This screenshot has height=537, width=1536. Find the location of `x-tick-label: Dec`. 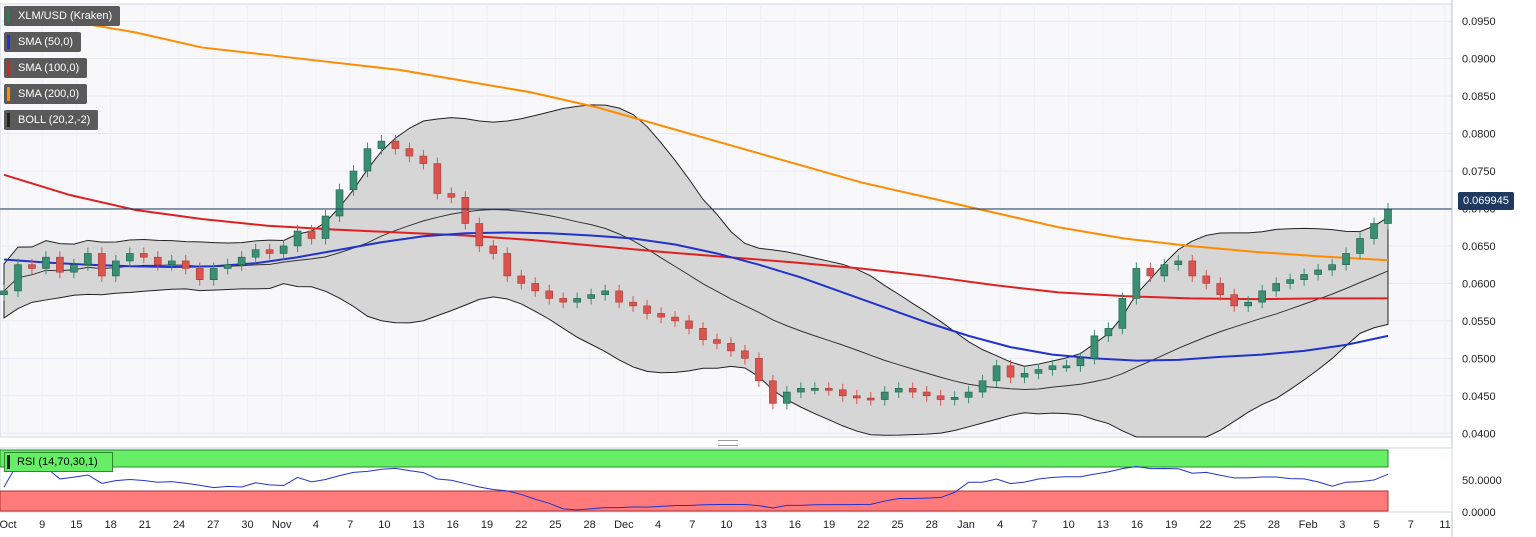

x-tick-label: Dec is located at coordinates (624, 525).